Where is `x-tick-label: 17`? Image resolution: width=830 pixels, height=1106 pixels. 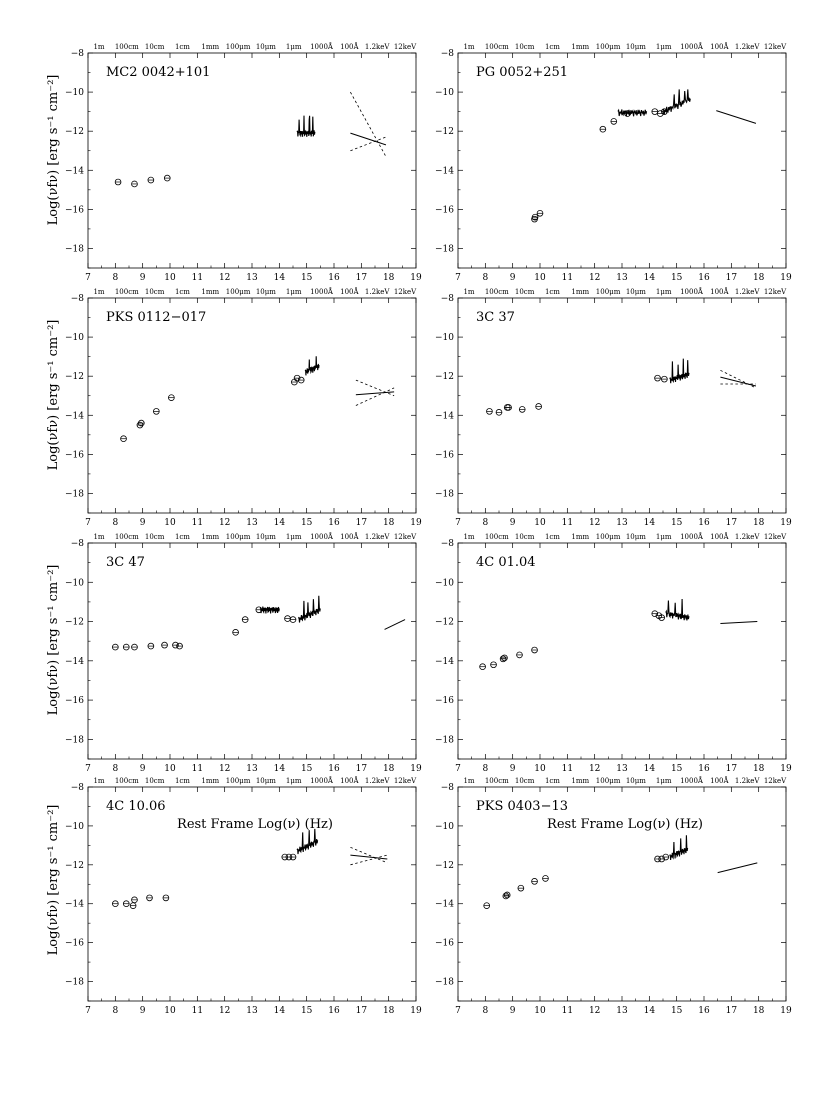 x-tick-label: 17 is located at coordinates (732, 1011).